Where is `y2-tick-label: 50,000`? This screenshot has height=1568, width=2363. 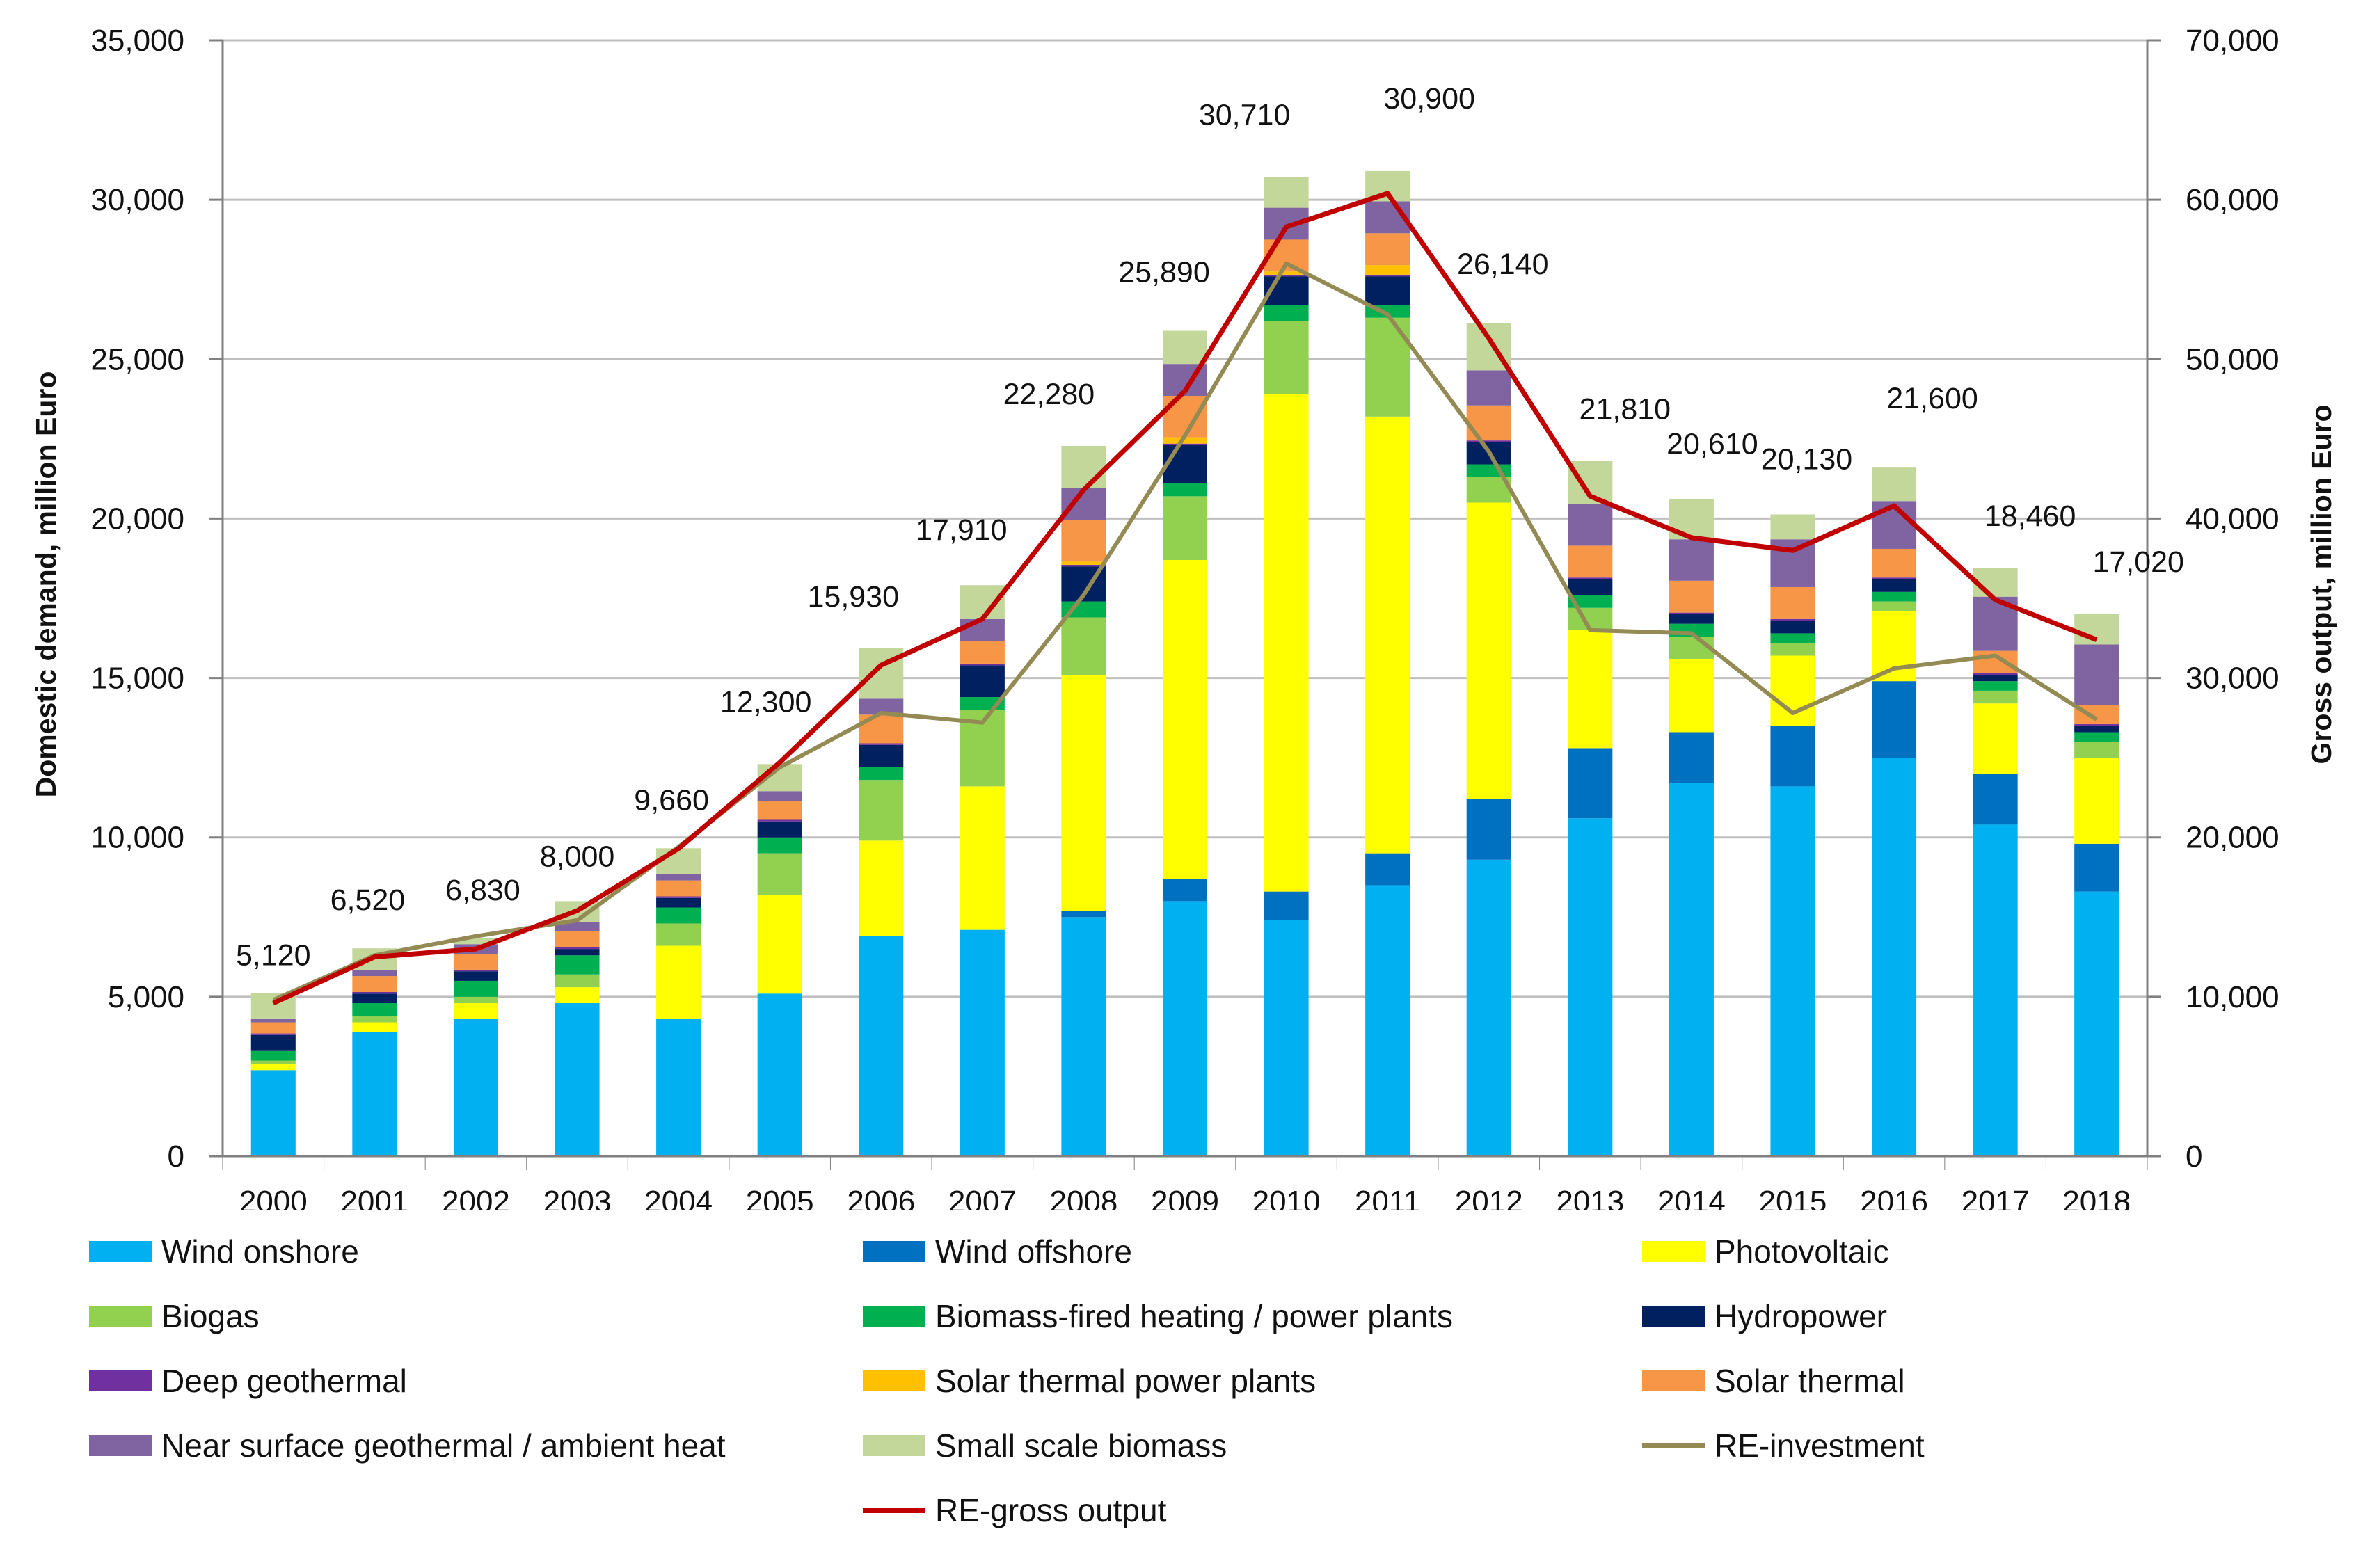
y2-tick-label: 50,000 is located at coordinates (2233, 359).